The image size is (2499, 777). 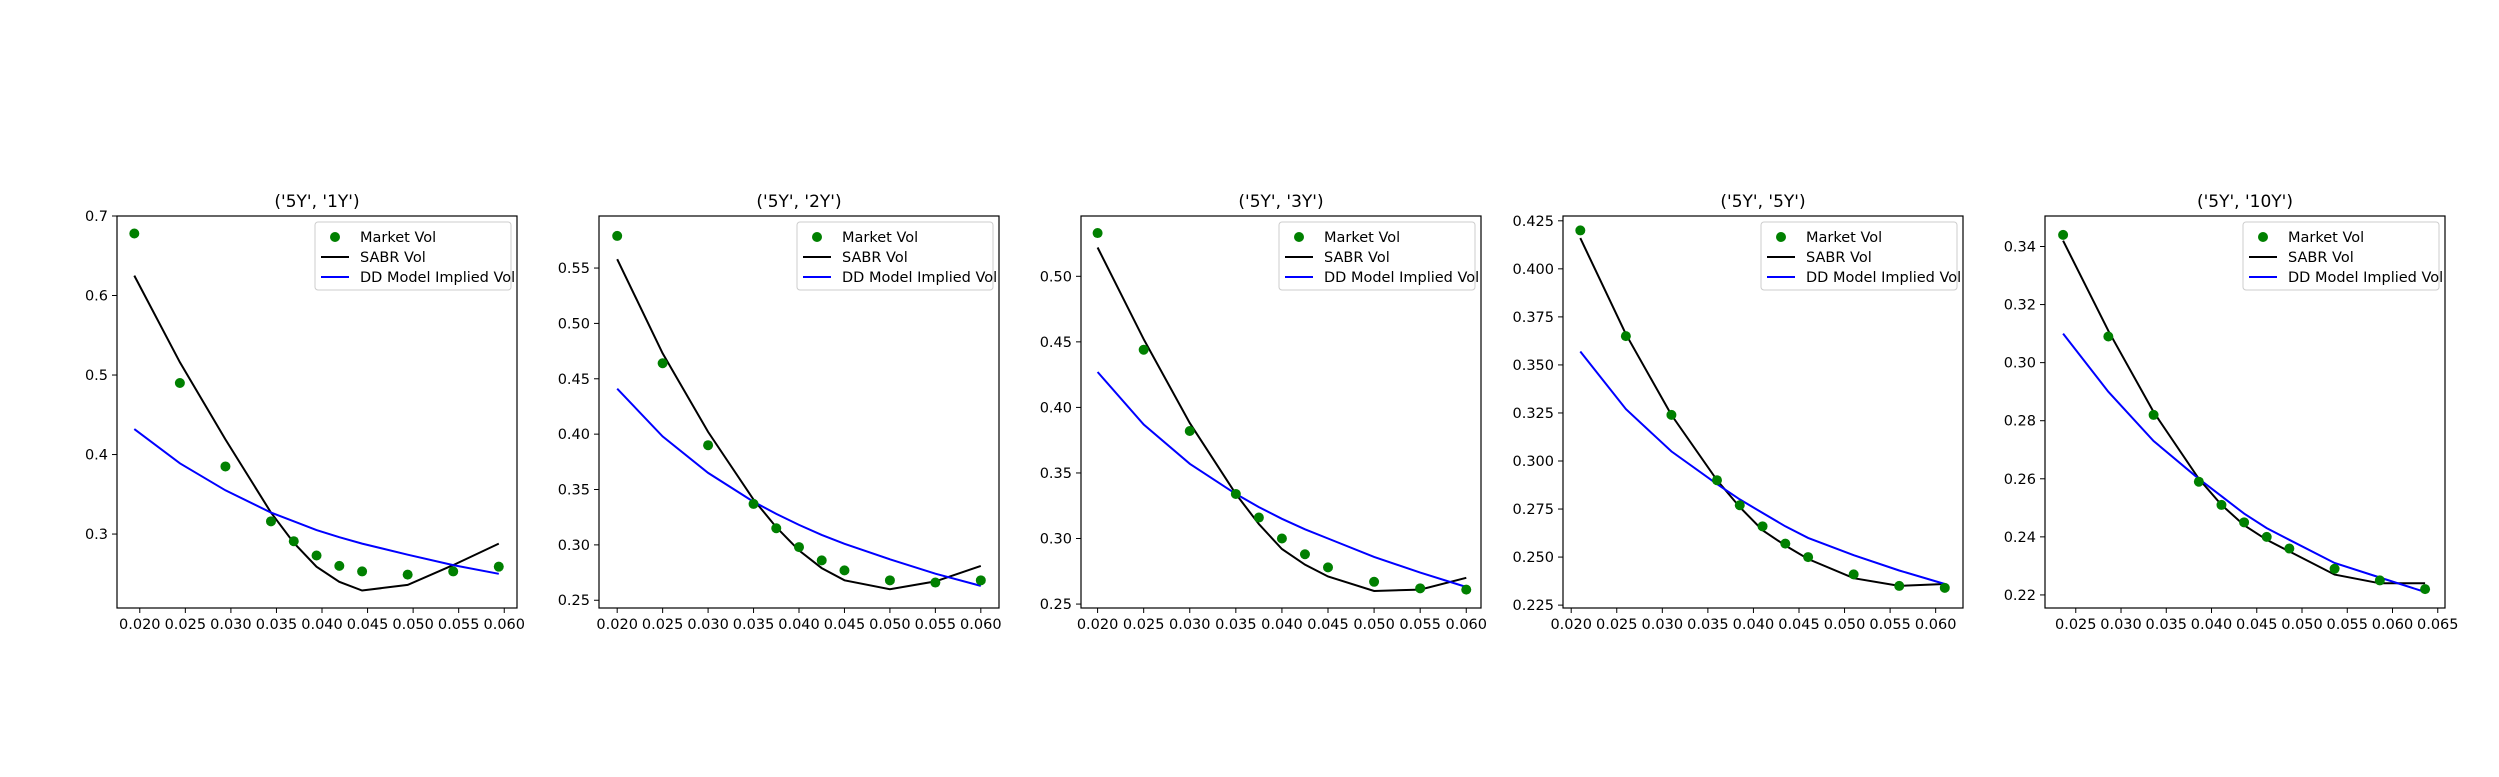 I want to click on x-tick-label: 0.065, so click(x=2438, y=625).